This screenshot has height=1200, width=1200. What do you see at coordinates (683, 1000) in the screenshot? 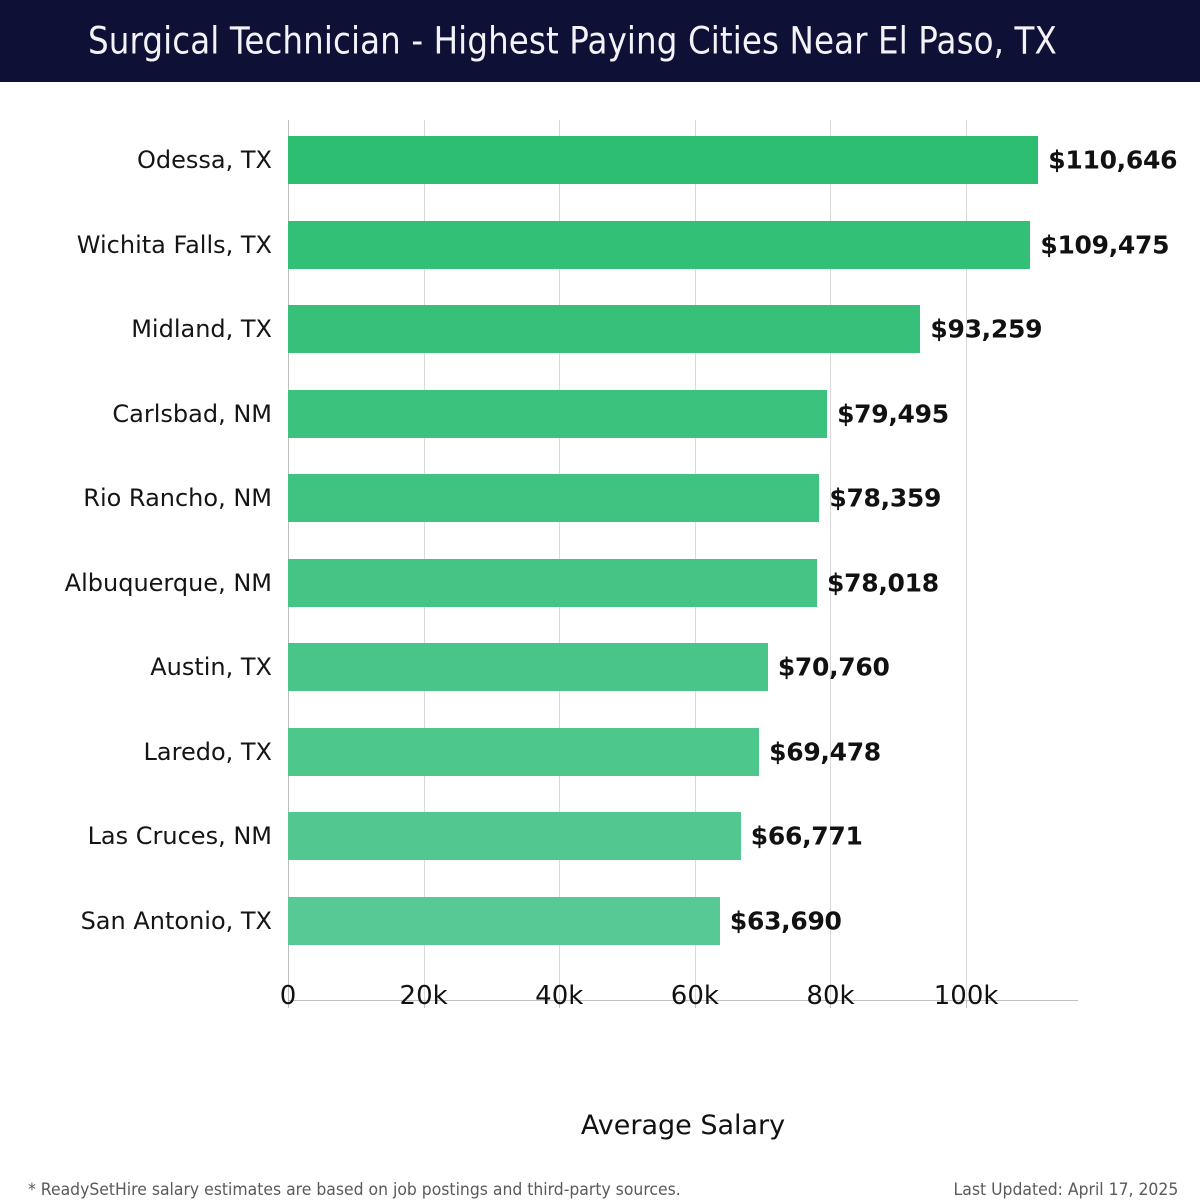
I see `x-axis-line` at bounding box center [683, 1000].